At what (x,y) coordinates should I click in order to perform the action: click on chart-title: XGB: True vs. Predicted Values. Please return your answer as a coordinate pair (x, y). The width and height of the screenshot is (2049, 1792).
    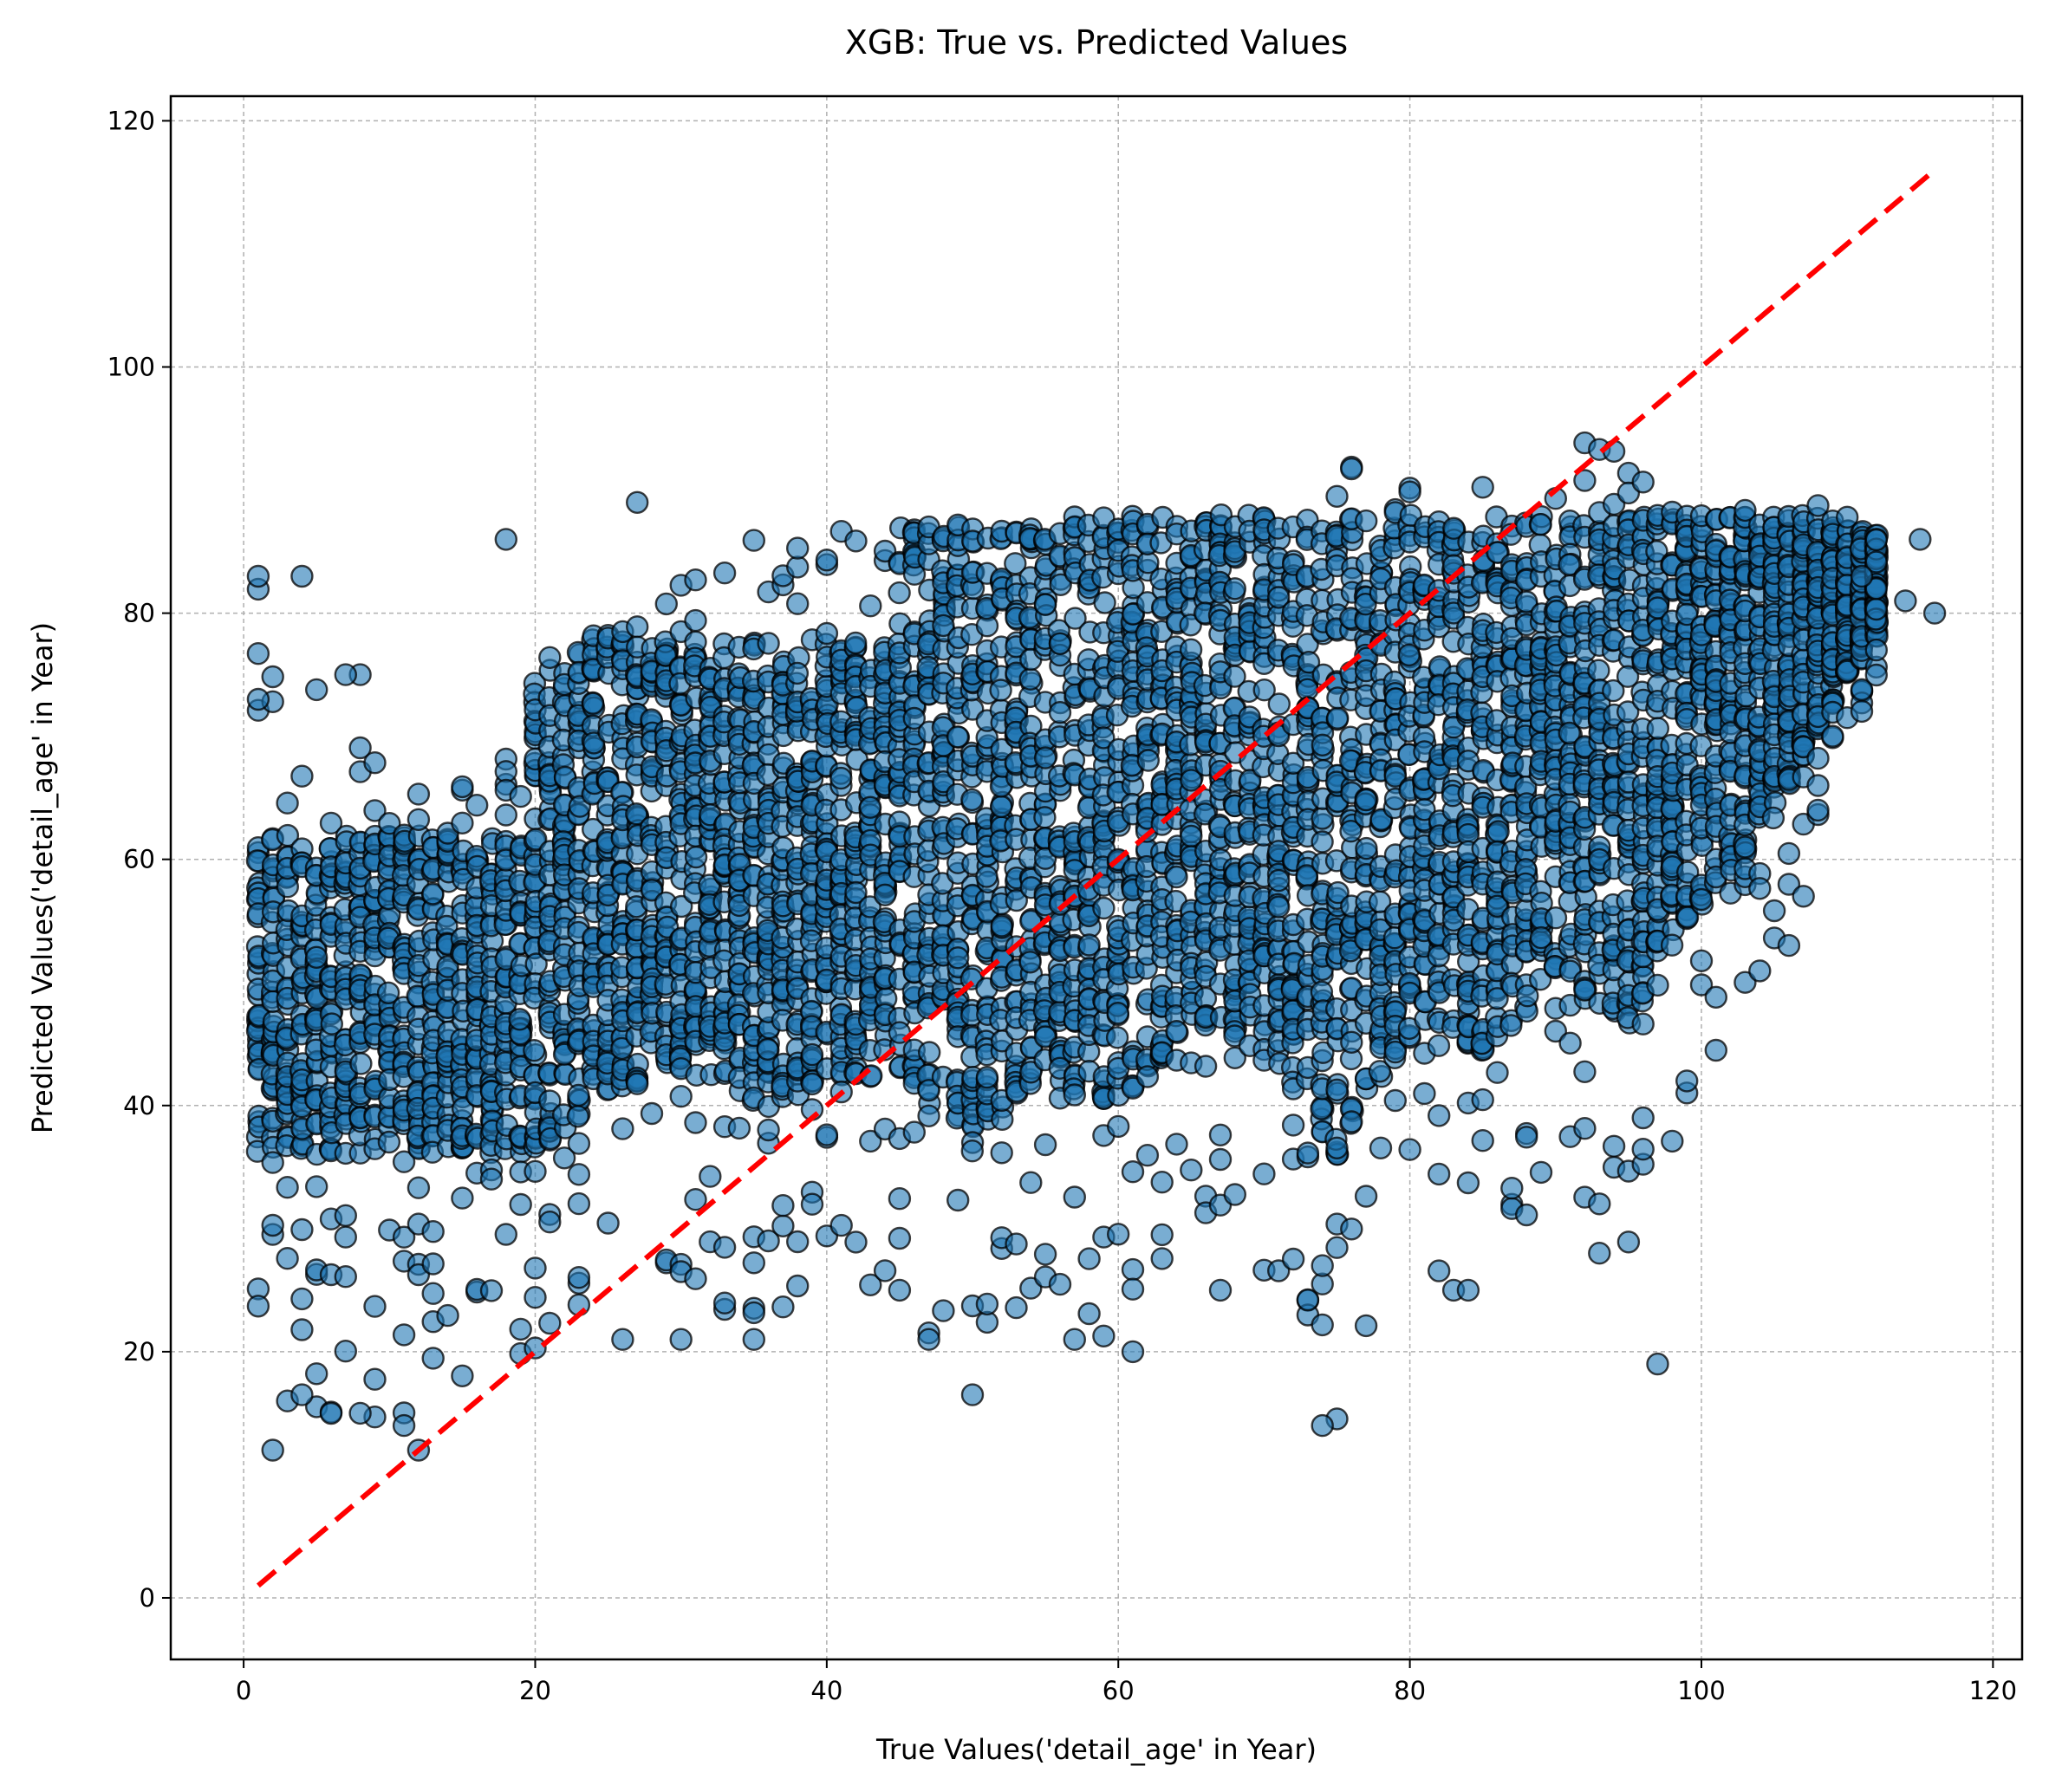
    Looking at the image, I should click on (1096, 42).